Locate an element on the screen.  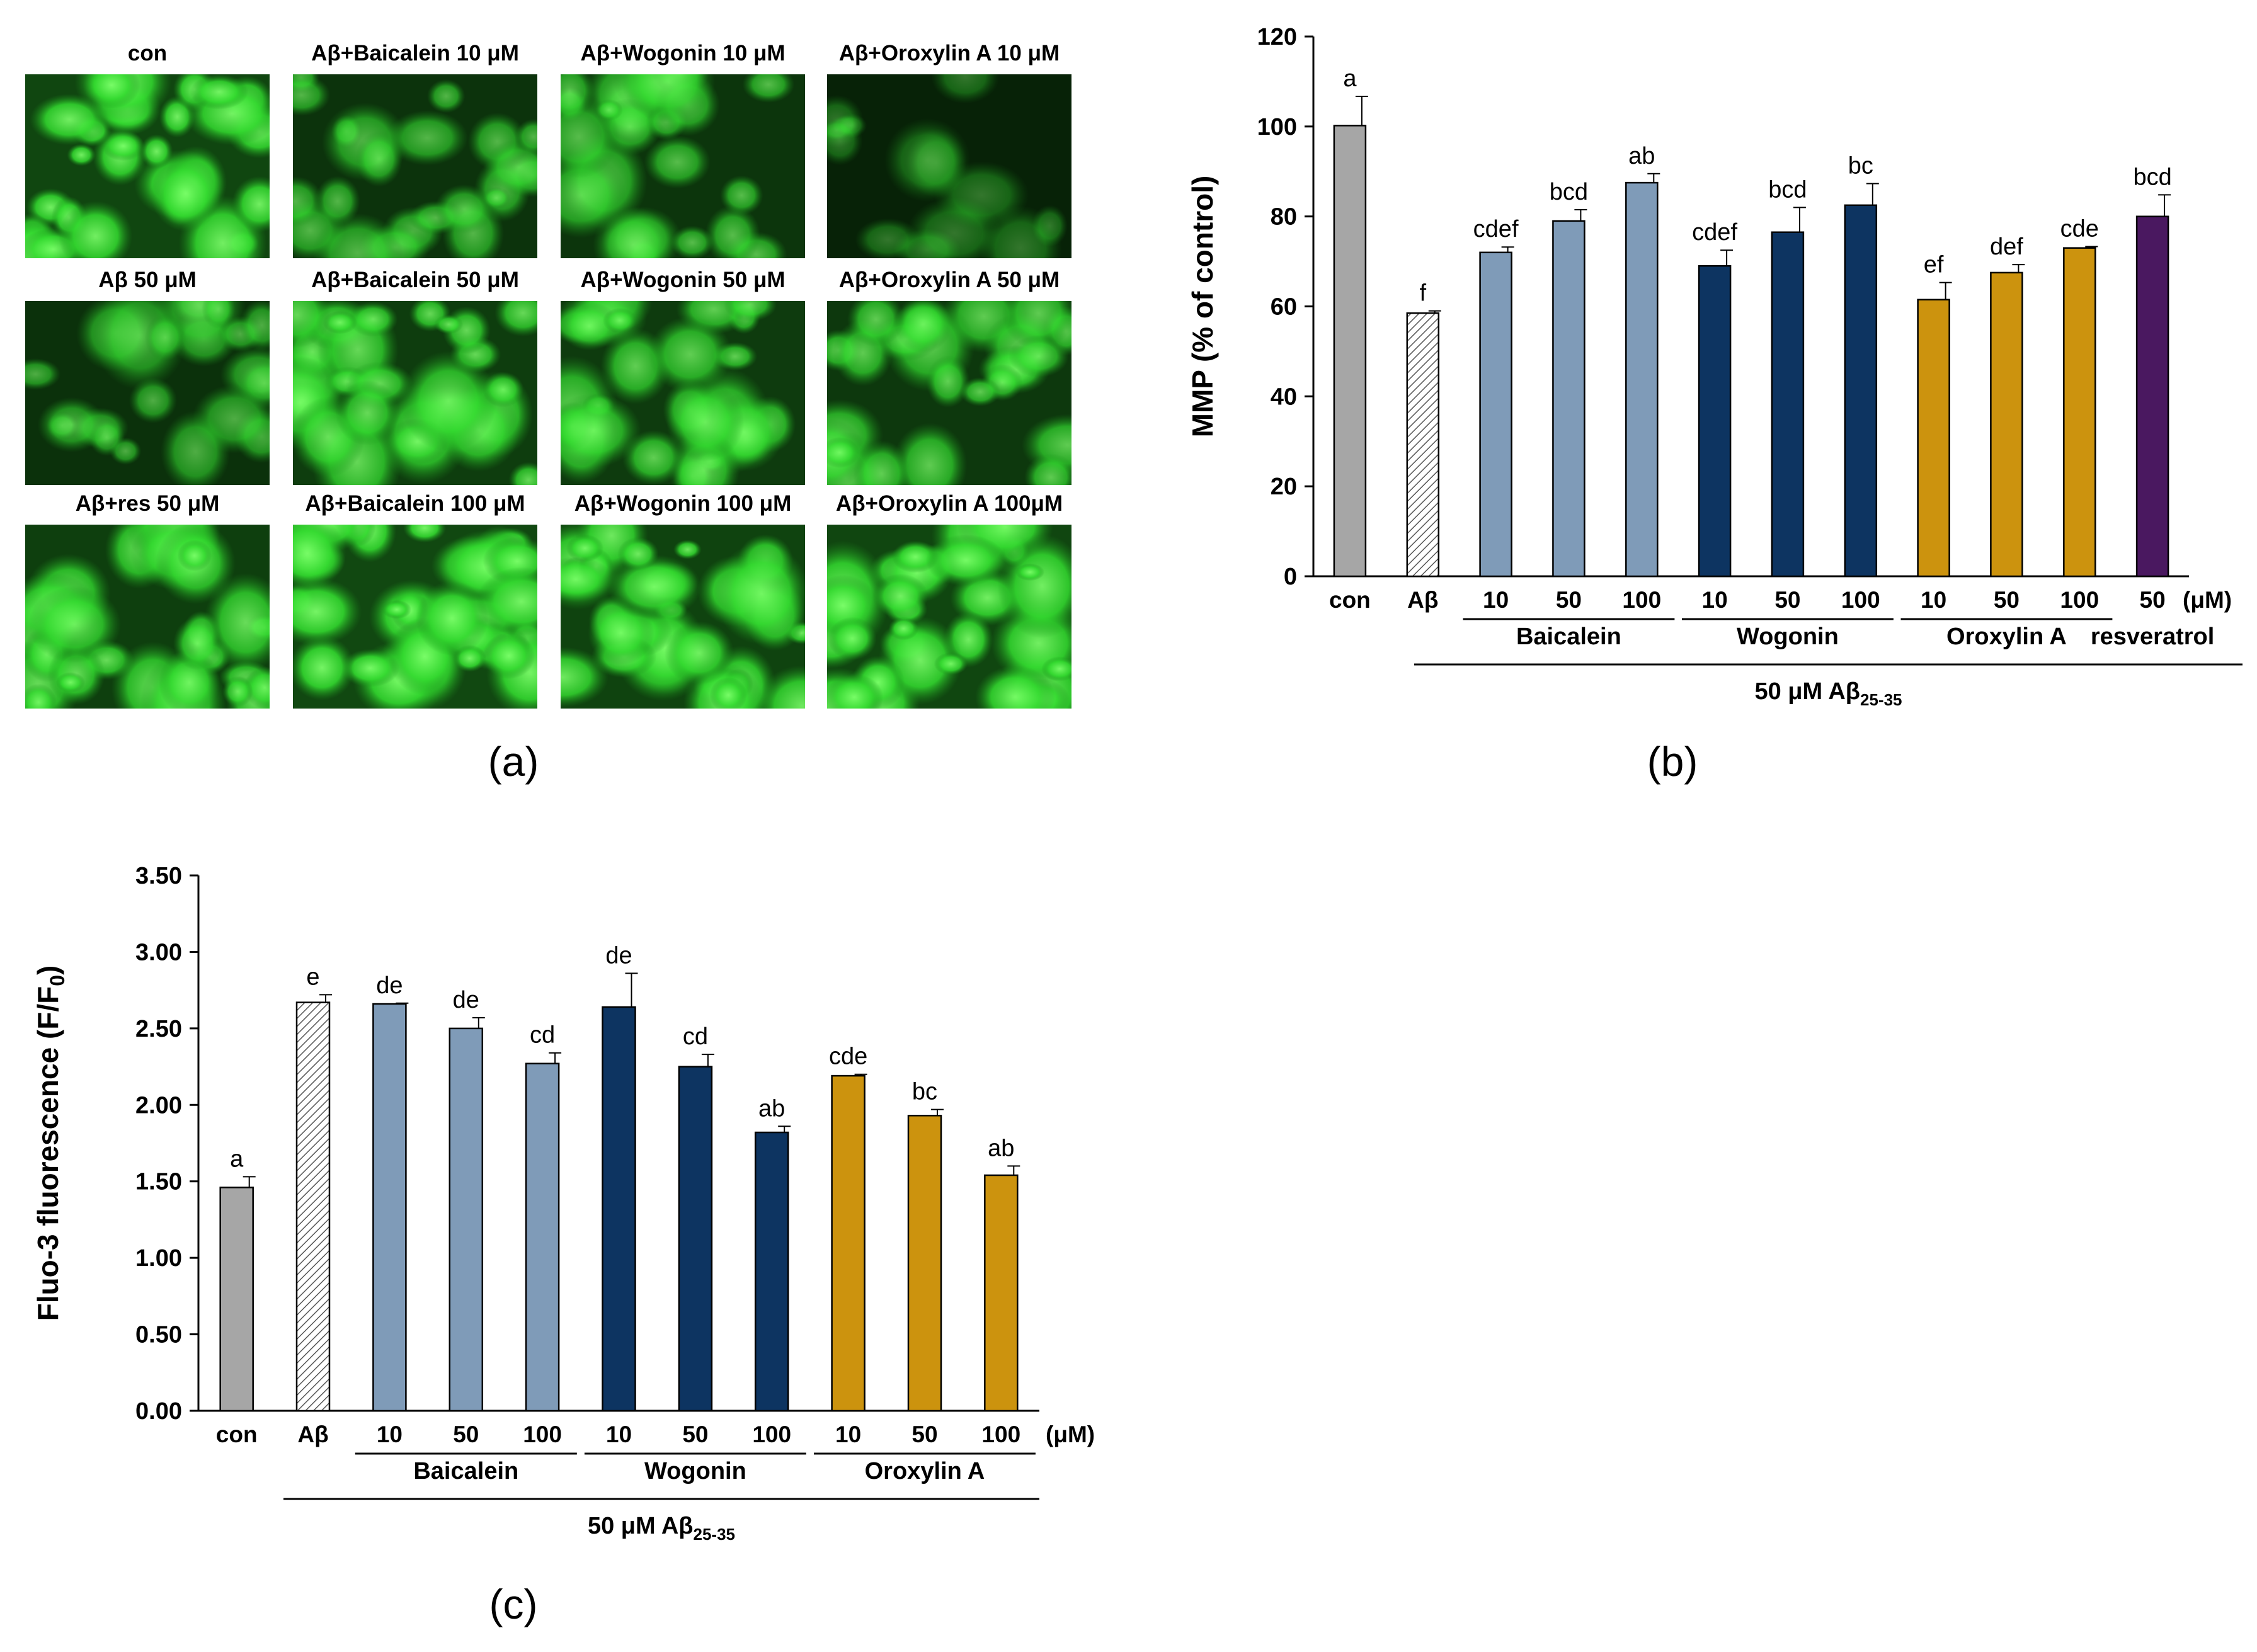
y-tick-label: 80 is located at coordinates (1284, 218).